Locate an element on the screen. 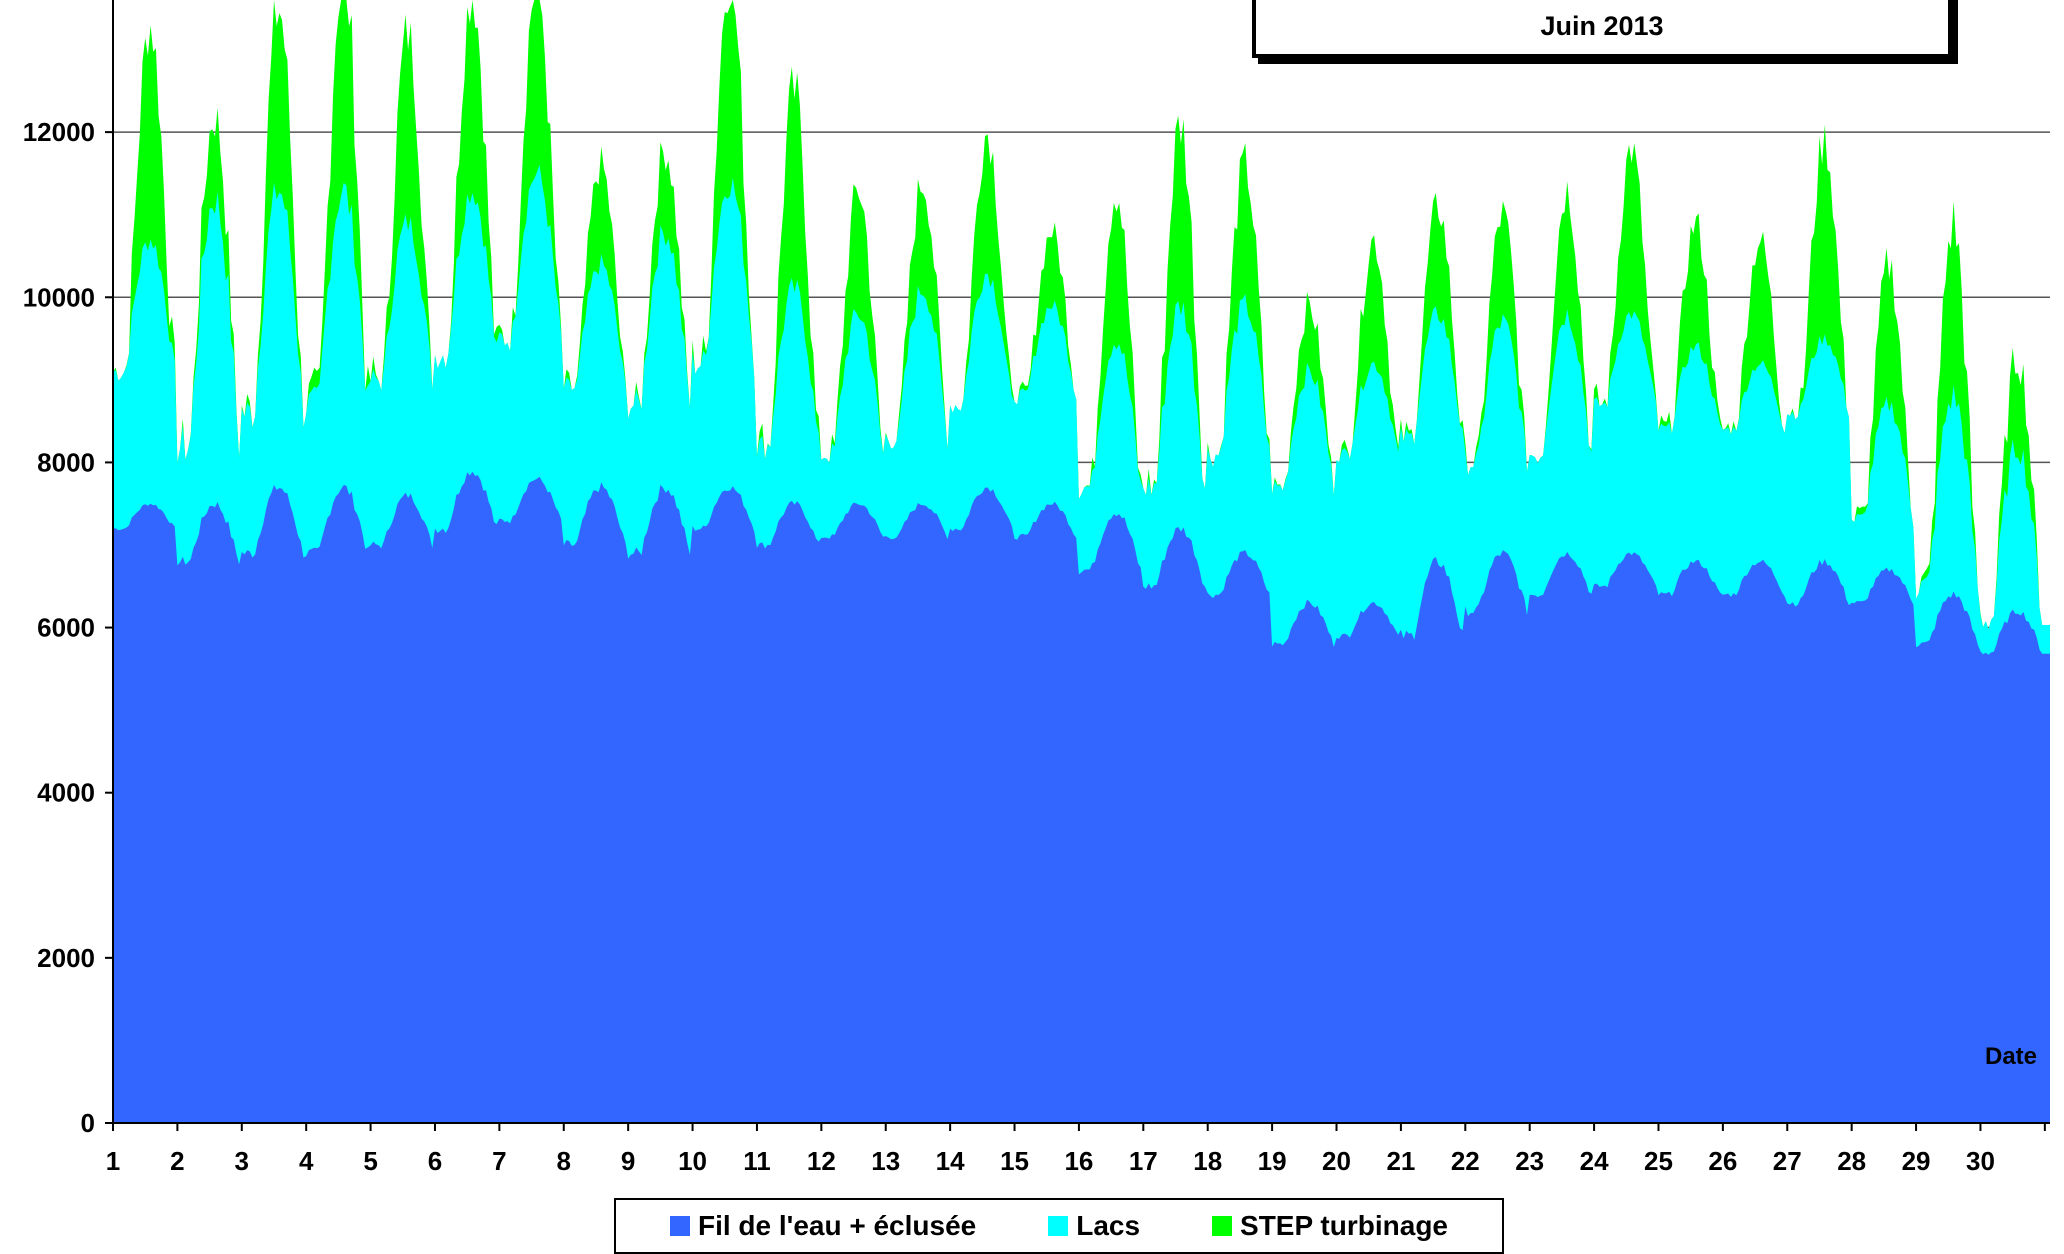 The height and width of the screenshot is (1254, 2064). x-tick-label: 6 is located at coordinates (435, 1161).